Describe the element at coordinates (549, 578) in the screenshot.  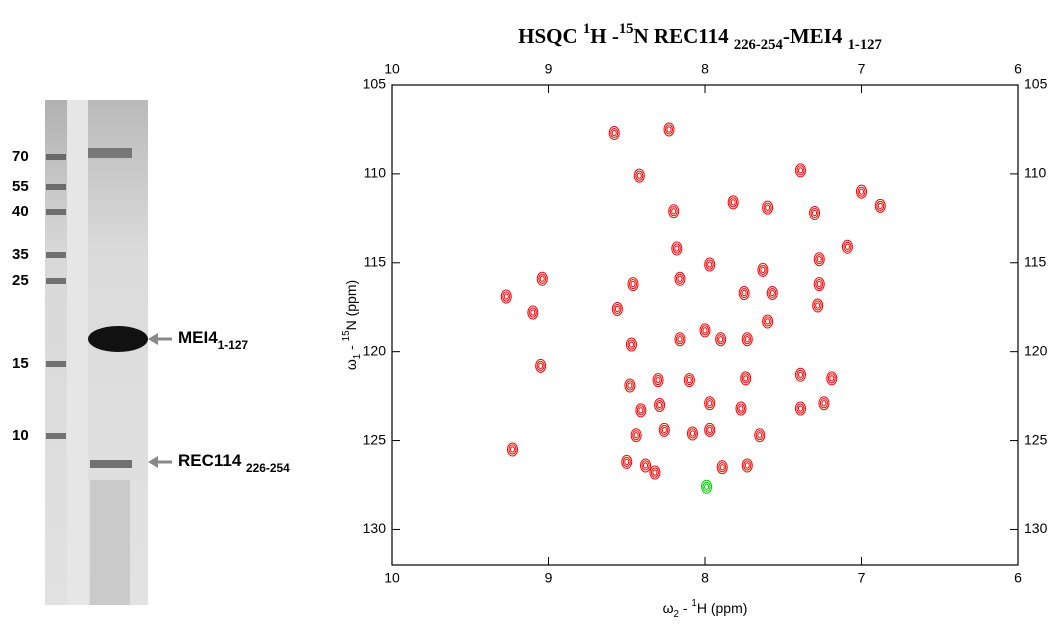
I see `x-tick-label: 9` at that location.